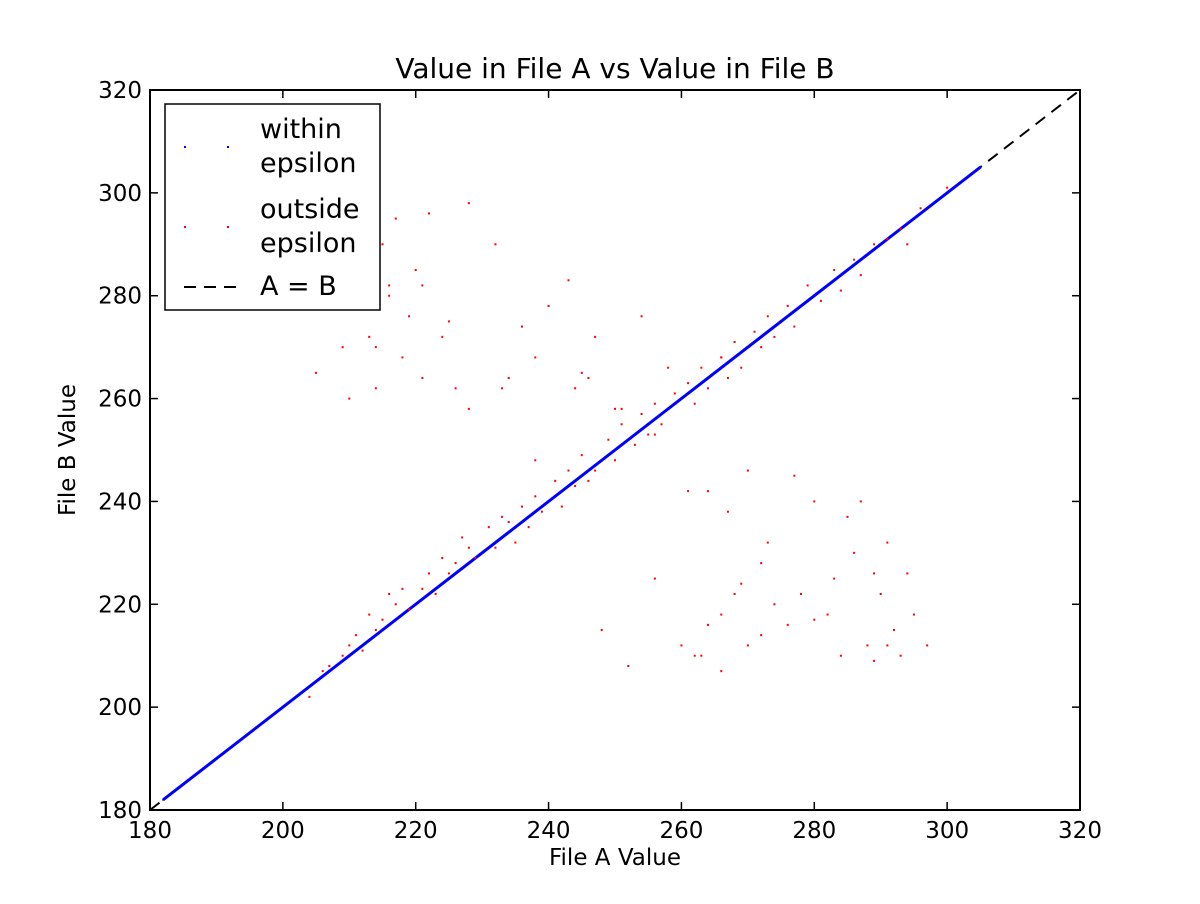 This screenshot has height=904, width=1200. What do you see at coordinates (308, 146) in the screenshot?
I see `legend-label: within epsilon` at bounding box center [308, 146].